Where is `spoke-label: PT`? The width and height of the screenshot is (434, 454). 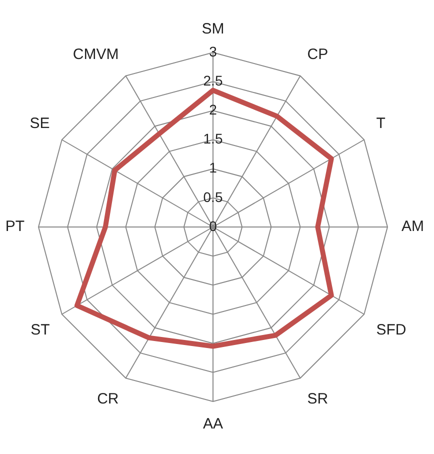 spoke-label: PT is located at coordinates (14, 227).